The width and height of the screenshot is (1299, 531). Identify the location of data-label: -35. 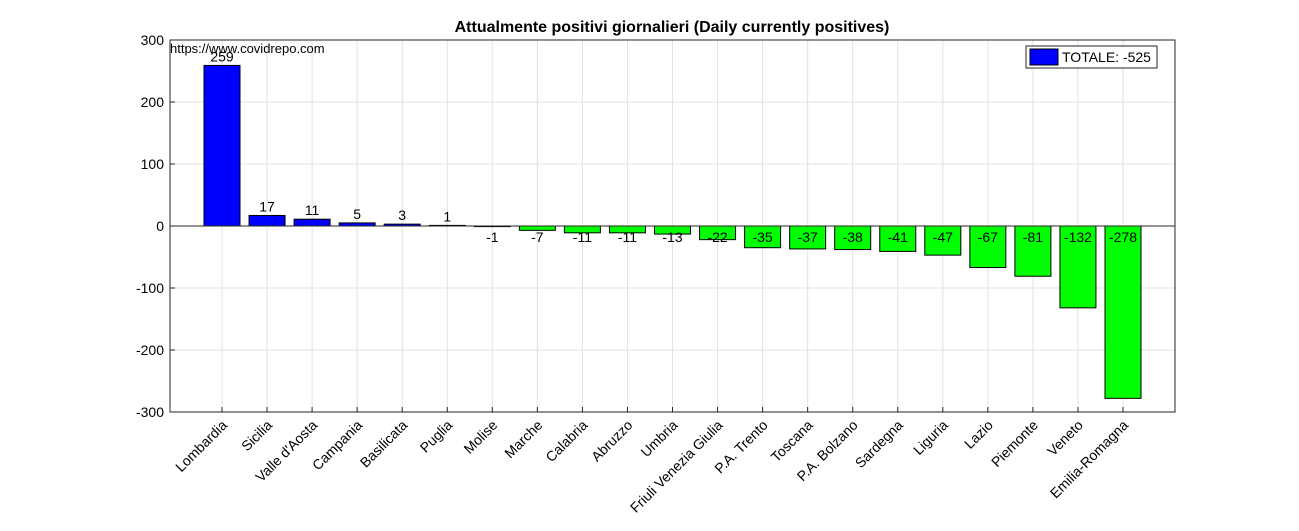
(762, 237).